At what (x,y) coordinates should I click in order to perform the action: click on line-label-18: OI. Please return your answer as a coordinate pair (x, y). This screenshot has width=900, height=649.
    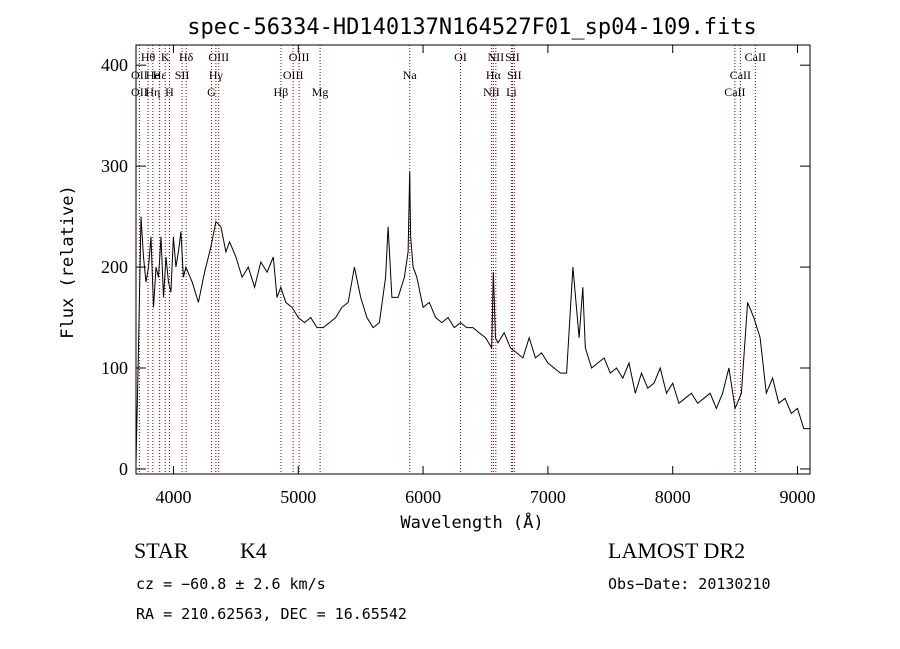
    Looking at the image, I should click on (460, 57).